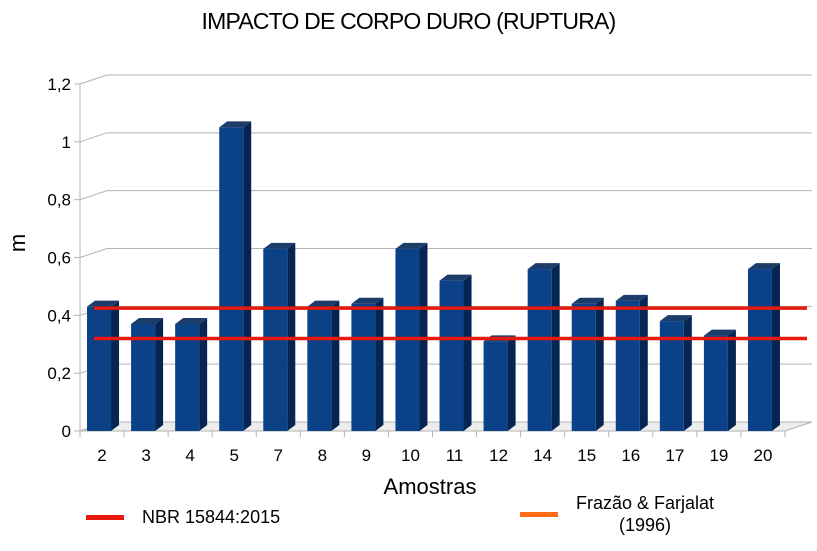 Image resolution: width=817 pixels, height=551 pixels. Describe the element at coordinates (189, 455) in the screenshot. I see `x-tick-label: 4` at that location.